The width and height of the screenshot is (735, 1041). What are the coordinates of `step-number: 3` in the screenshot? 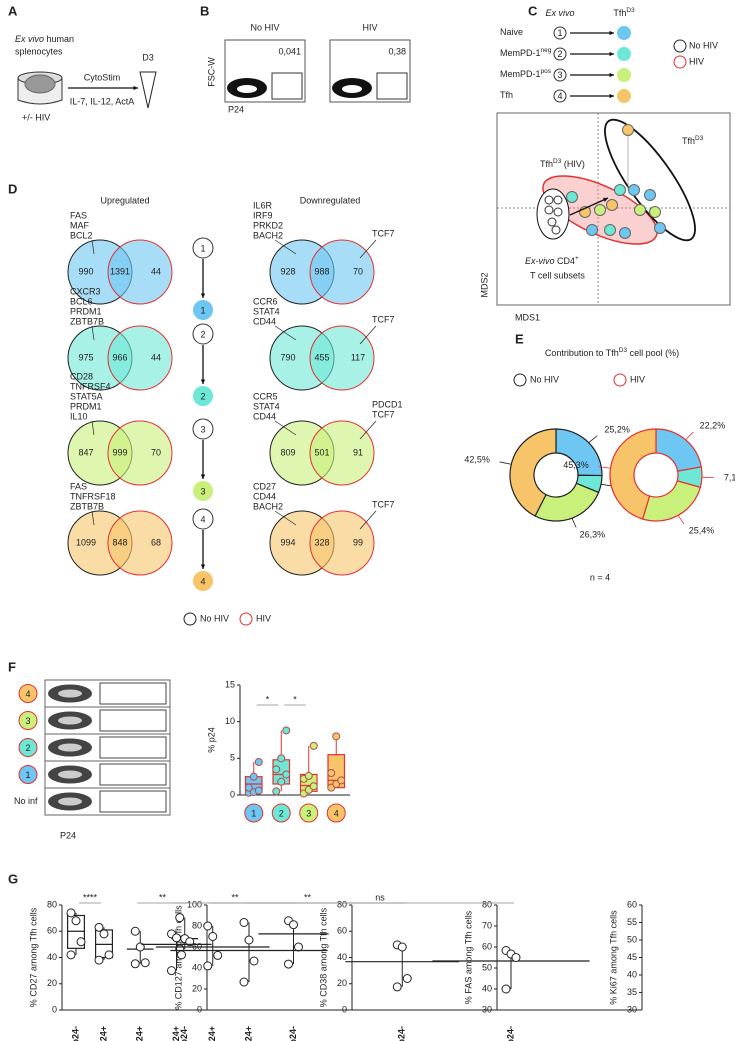 It's located at (202, 491).